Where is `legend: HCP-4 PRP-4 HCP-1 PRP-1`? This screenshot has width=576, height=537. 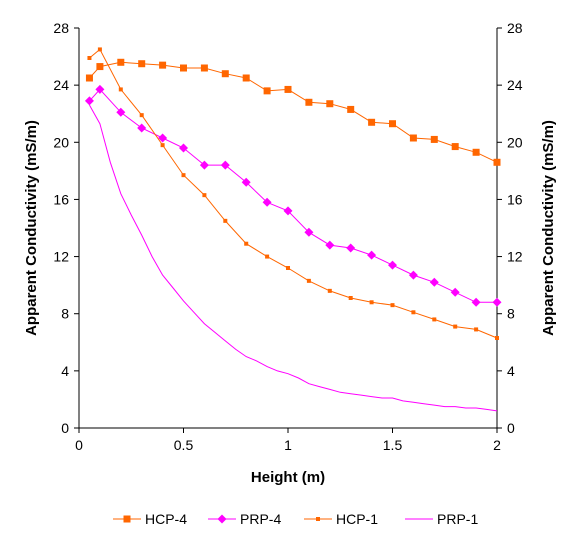
legend: HCP-4 PRP-4 HCP-1 PRP-1 is located at coordinates (295, 519).